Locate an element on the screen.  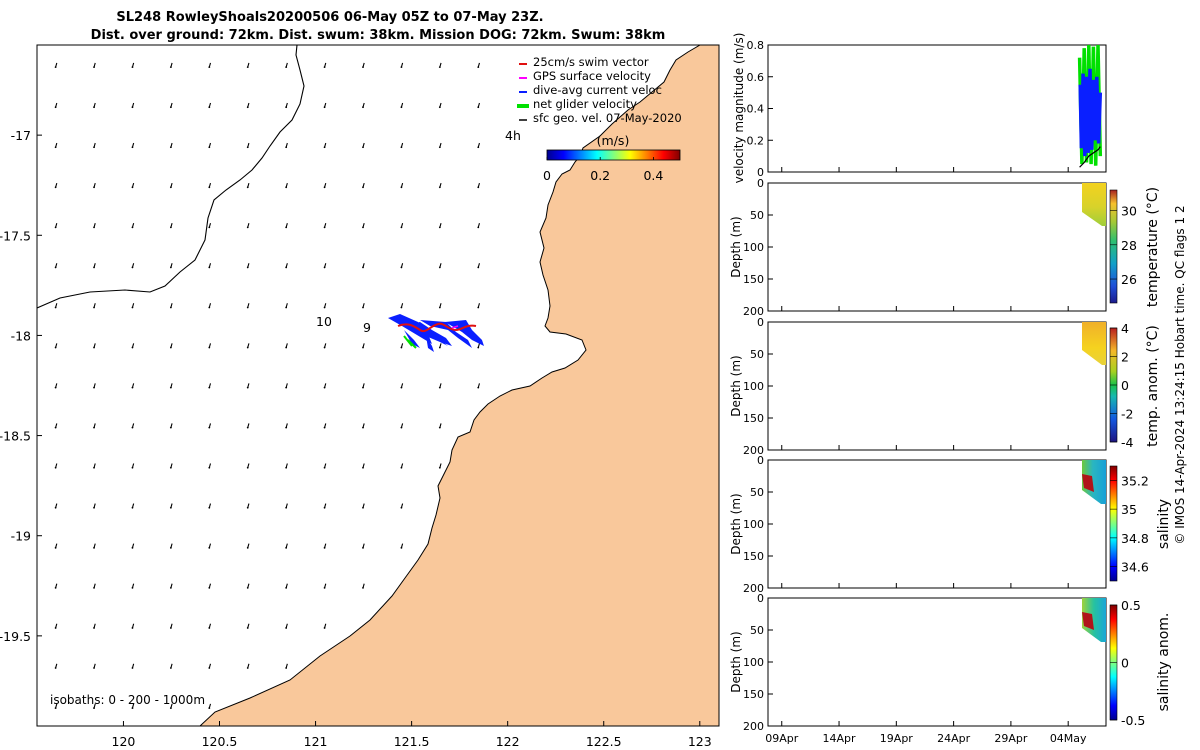
colorbar-tick-label: -2 is located at coordinates (1127, 414).